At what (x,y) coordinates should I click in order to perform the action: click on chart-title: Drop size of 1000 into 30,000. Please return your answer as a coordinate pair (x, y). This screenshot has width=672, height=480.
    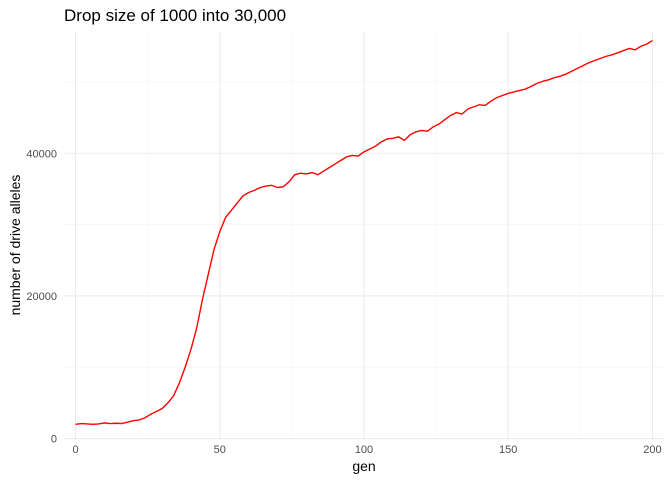
    Looking at the image, I should click on (175, 15).